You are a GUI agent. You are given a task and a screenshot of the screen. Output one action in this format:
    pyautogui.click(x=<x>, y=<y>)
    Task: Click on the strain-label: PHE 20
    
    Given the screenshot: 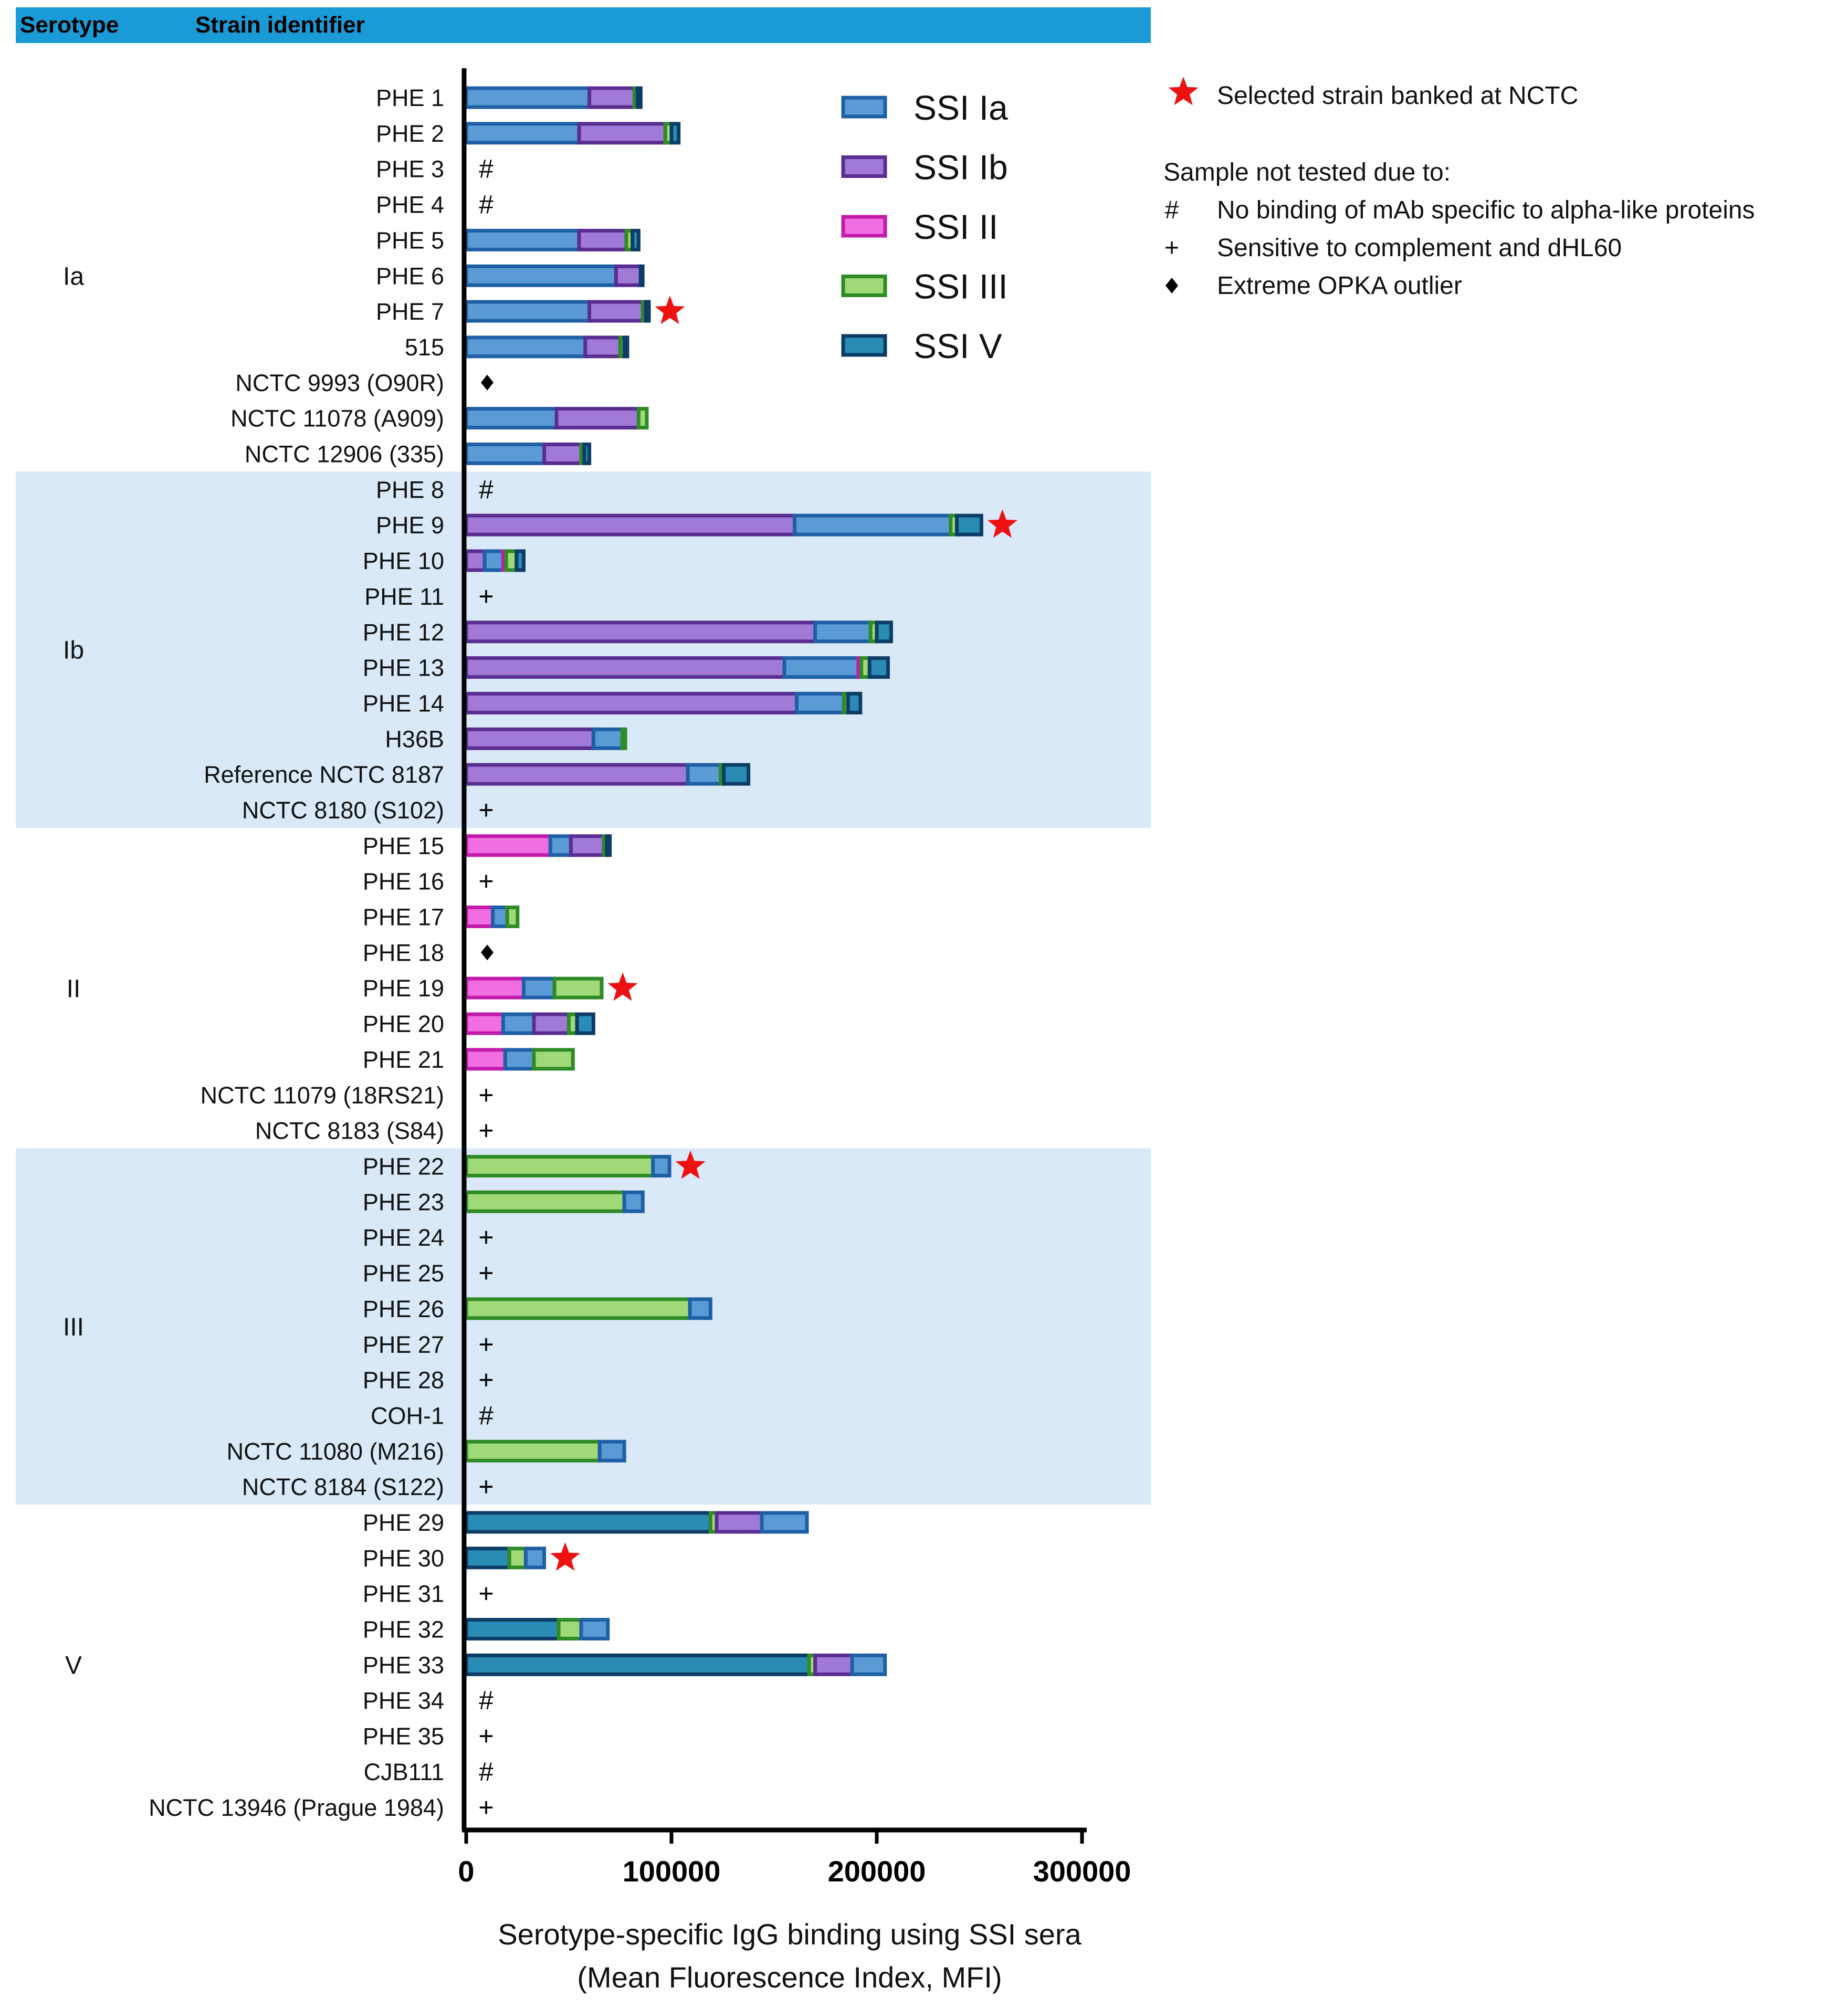 What is the action you would take?
    pyautogui.click(x=403, y=1024)
    